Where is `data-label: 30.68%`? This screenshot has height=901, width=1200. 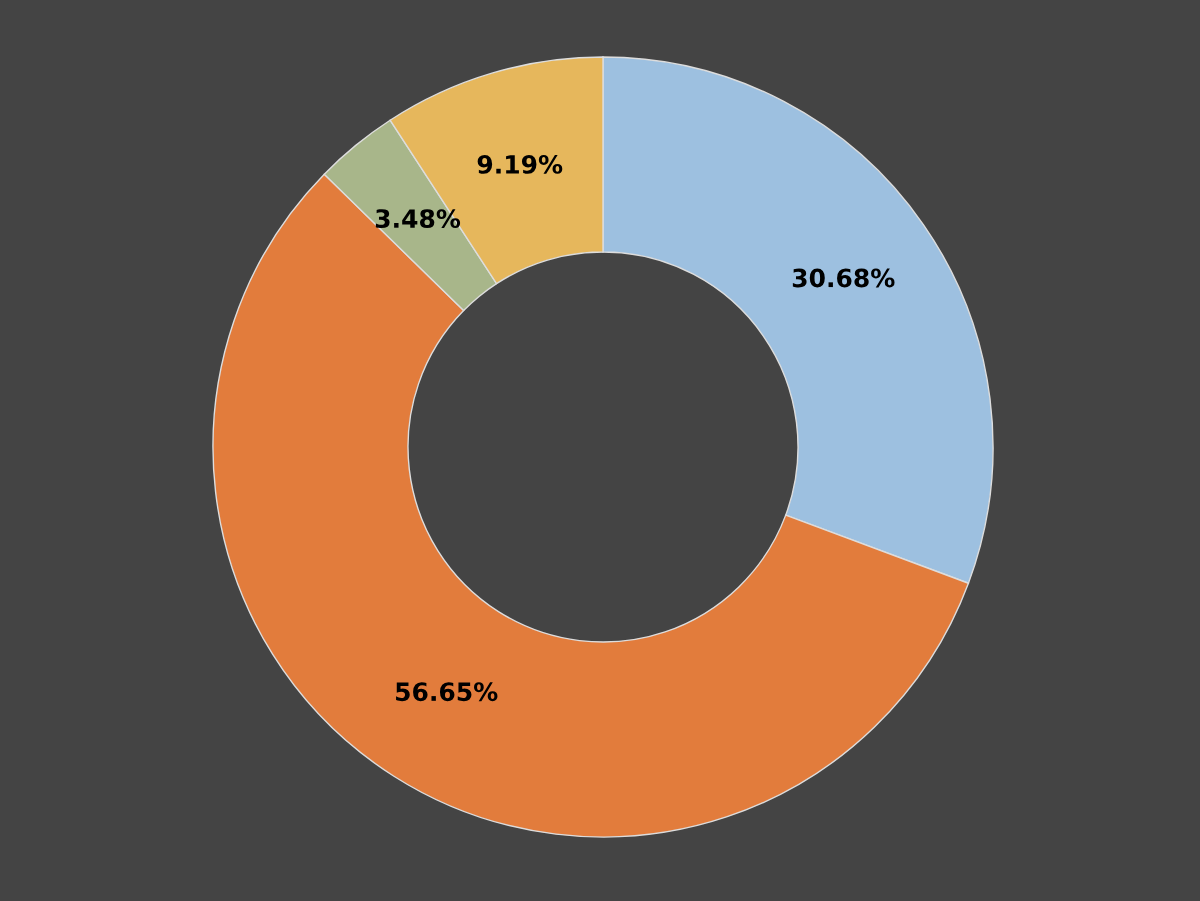 data-label: 30.68% is located at coordinates (843, 278).